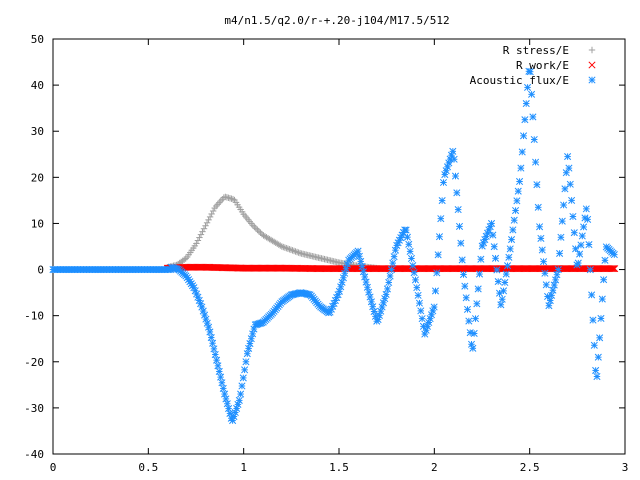 This screenshot has height=480, width=640. Describe the element at coordinates (34, 316) in the screenshot. I see `y-tick-label: -10` at that location.